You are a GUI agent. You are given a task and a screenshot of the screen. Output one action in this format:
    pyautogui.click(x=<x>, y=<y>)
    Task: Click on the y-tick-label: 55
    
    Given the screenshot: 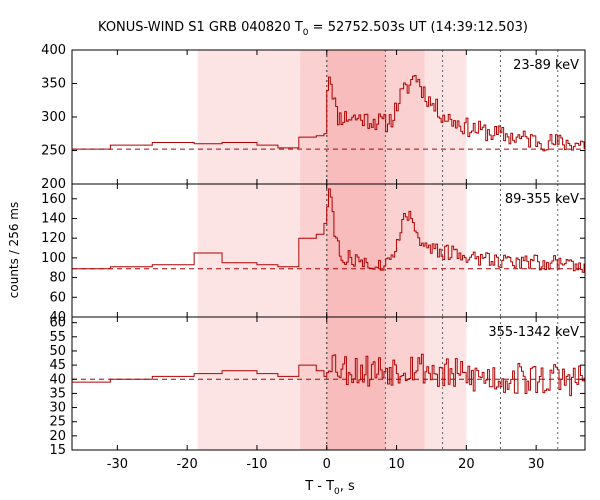 What is the action you would take?
    pyautogui.click(x=57, y=337)
    